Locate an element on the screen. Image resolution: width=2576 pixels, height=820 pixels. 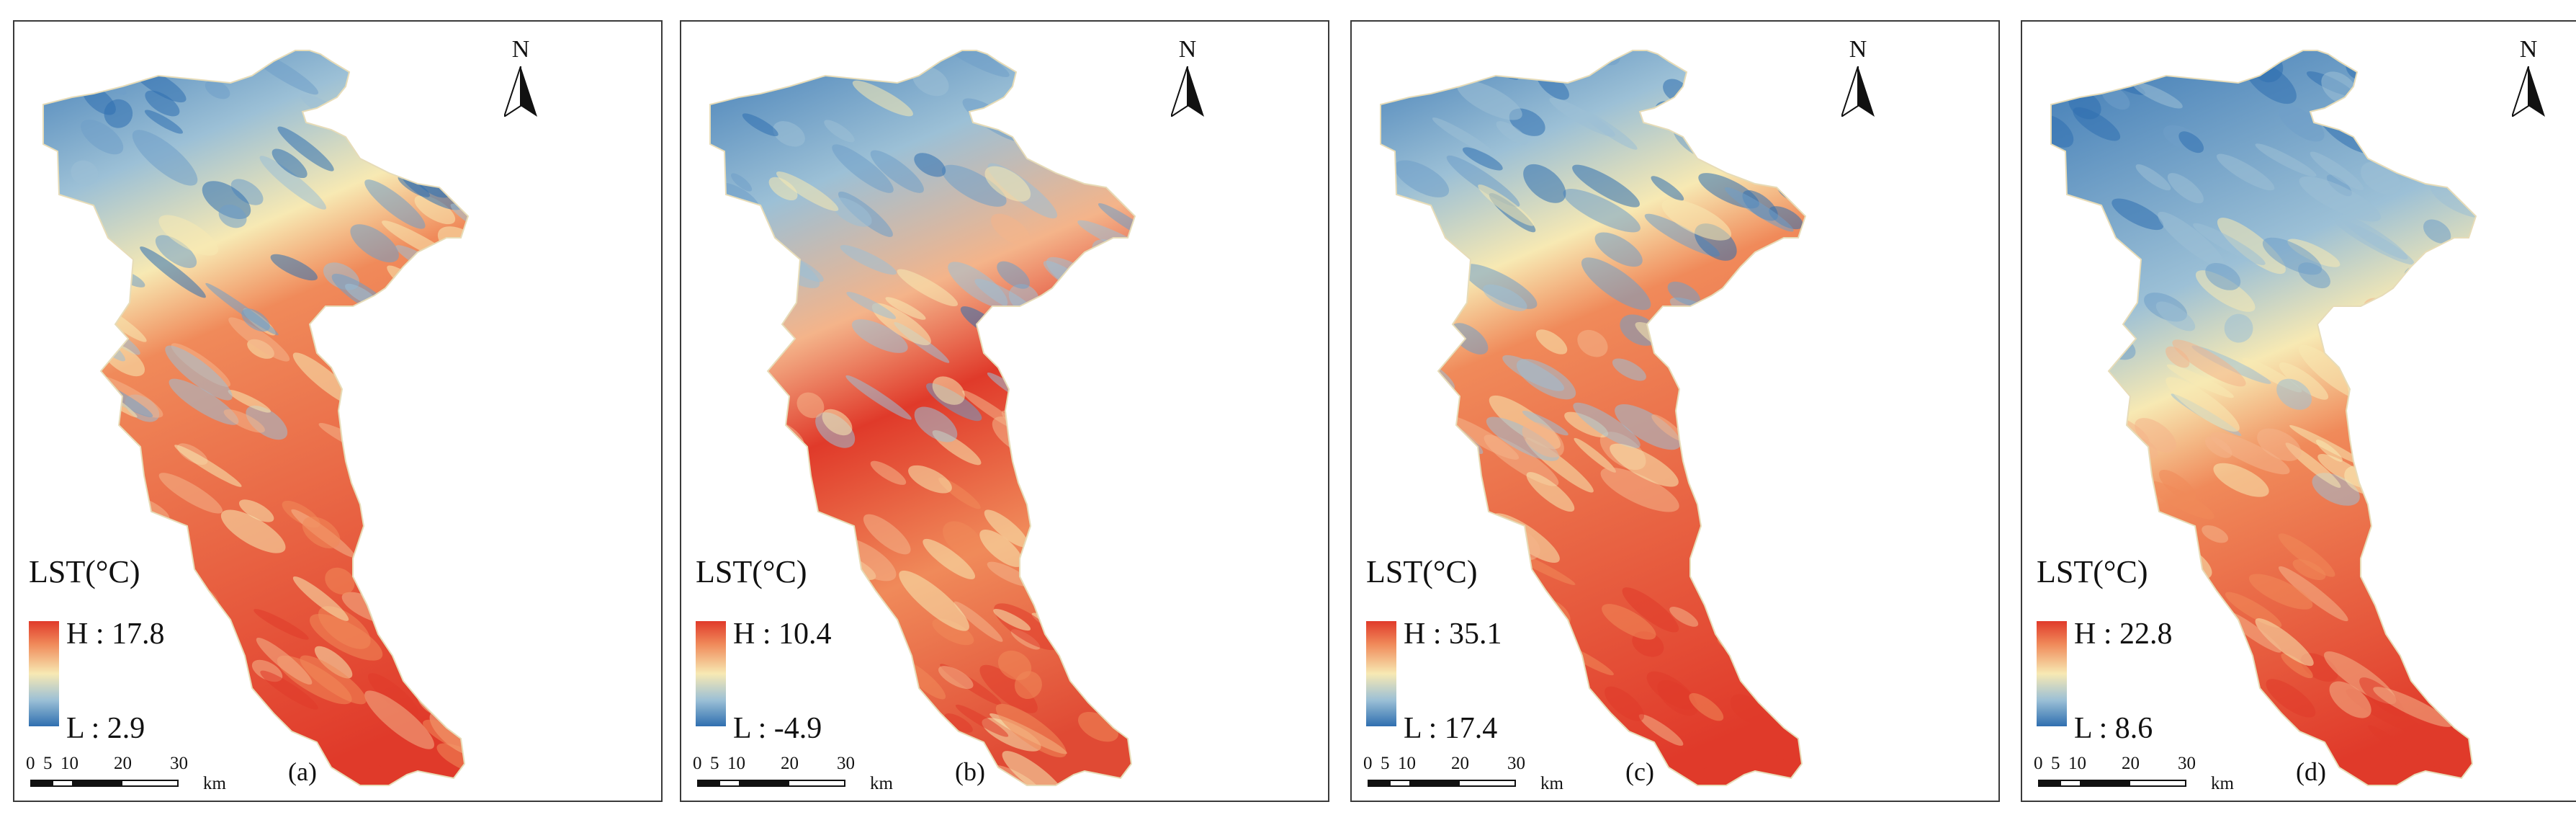
scale-unit: km is located at coordinates (881, 783).